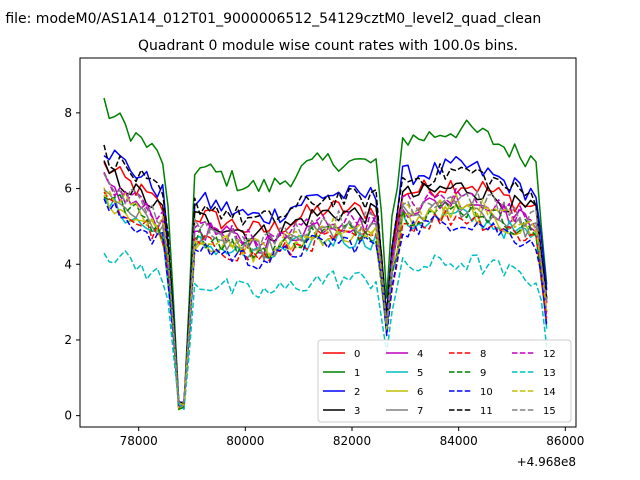 The height and width of the screenshot is (480, 640). Describe the element at coordinates (486, 392) in the screenshot. I see `legend-label-10: 10` at that location.